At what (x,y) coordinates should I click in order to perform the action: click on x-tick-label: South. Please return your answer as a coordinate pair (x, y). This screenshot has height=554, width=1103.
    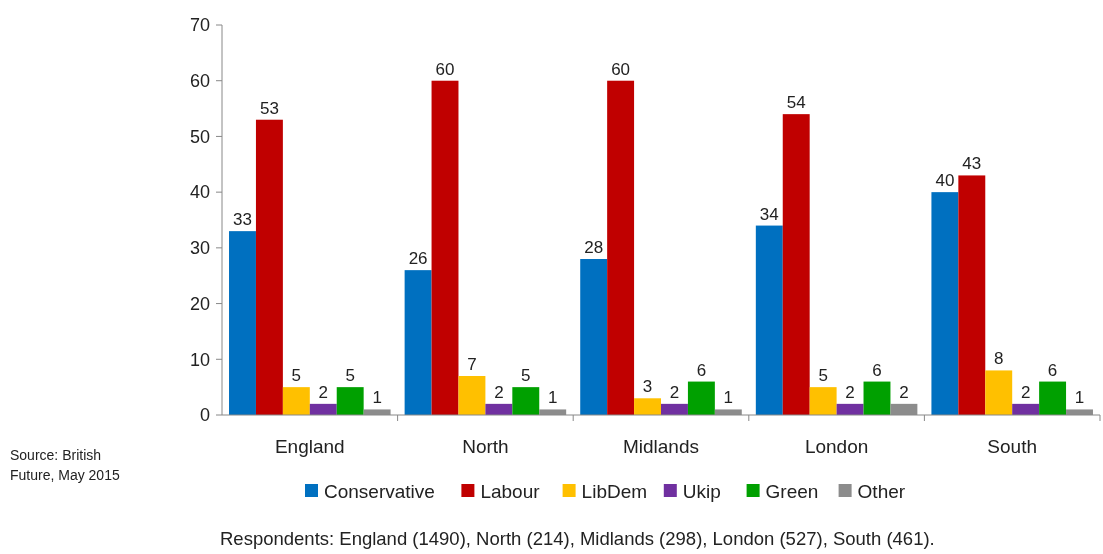
    Looking at the image, I should click on (1012, 446).